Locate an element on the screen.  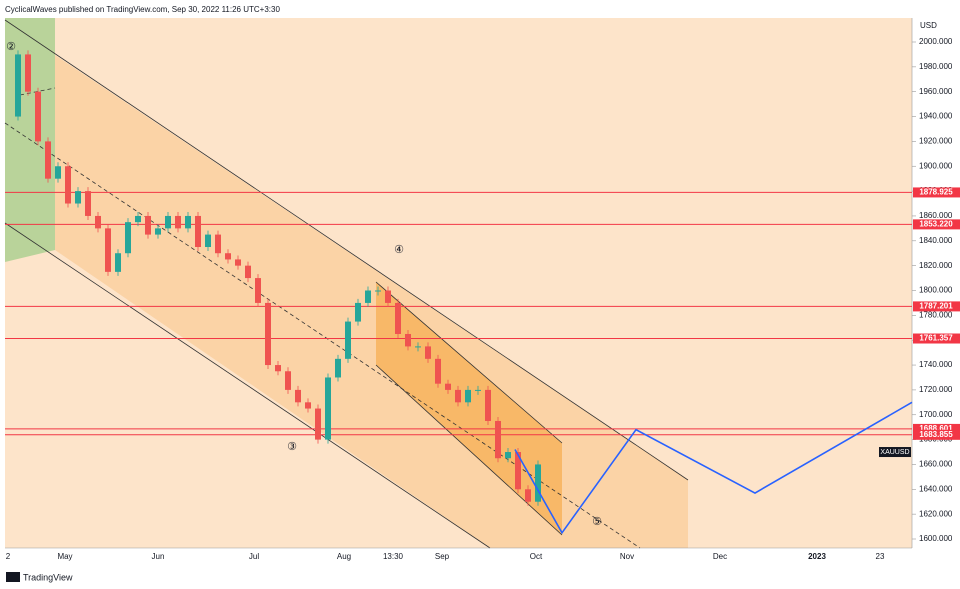
y-tick-label: 1640.000 is located at coordinates (936, 488).